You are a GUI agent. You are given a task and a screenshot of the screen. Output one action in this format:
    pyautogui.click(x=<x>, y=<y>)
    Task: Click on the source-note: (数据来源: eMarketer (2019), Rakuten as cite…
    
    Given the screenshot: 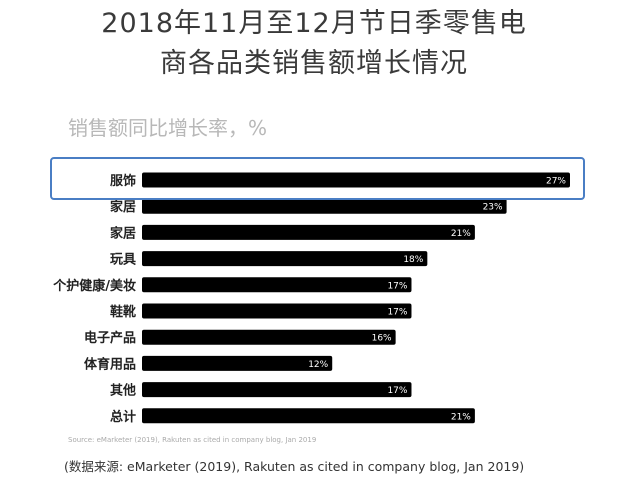 What is the action you would take?
    pyautogui.click(x=294, y=466)
    